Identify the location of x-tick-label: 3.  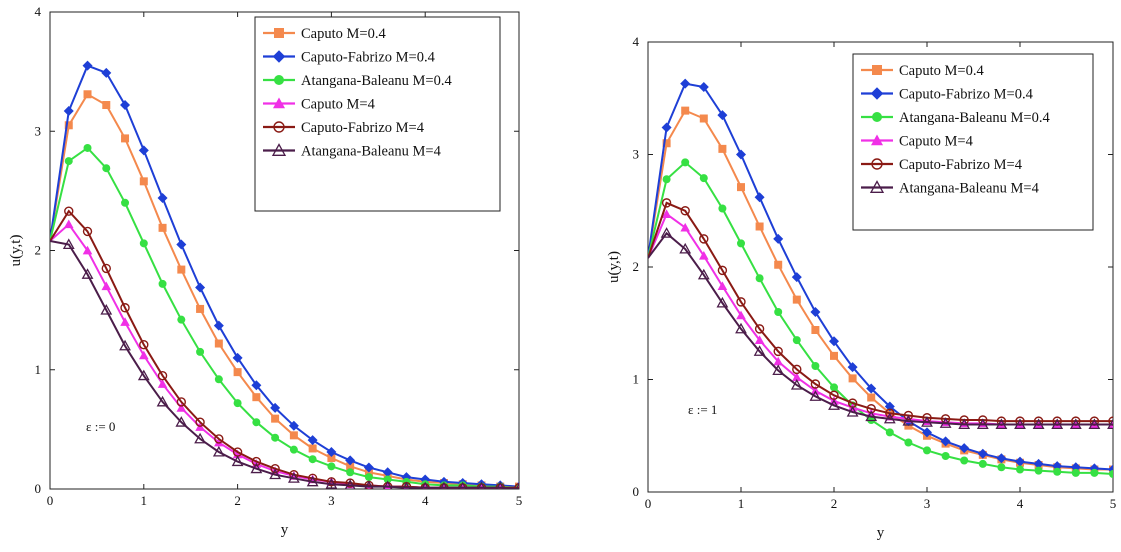
(331, 500).